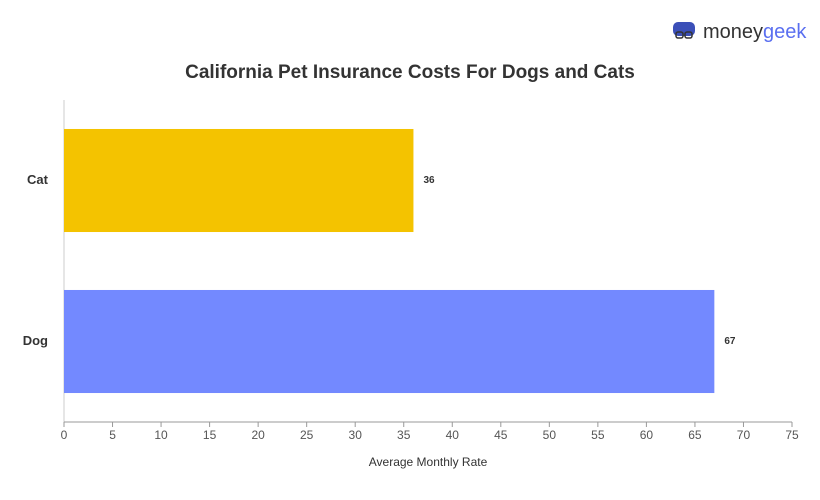 The height and width of the screenshot is (500, 820). Describe the element at coordinates (210, 435) in the screenshot. I see `x-tick-label: 15` at that location.